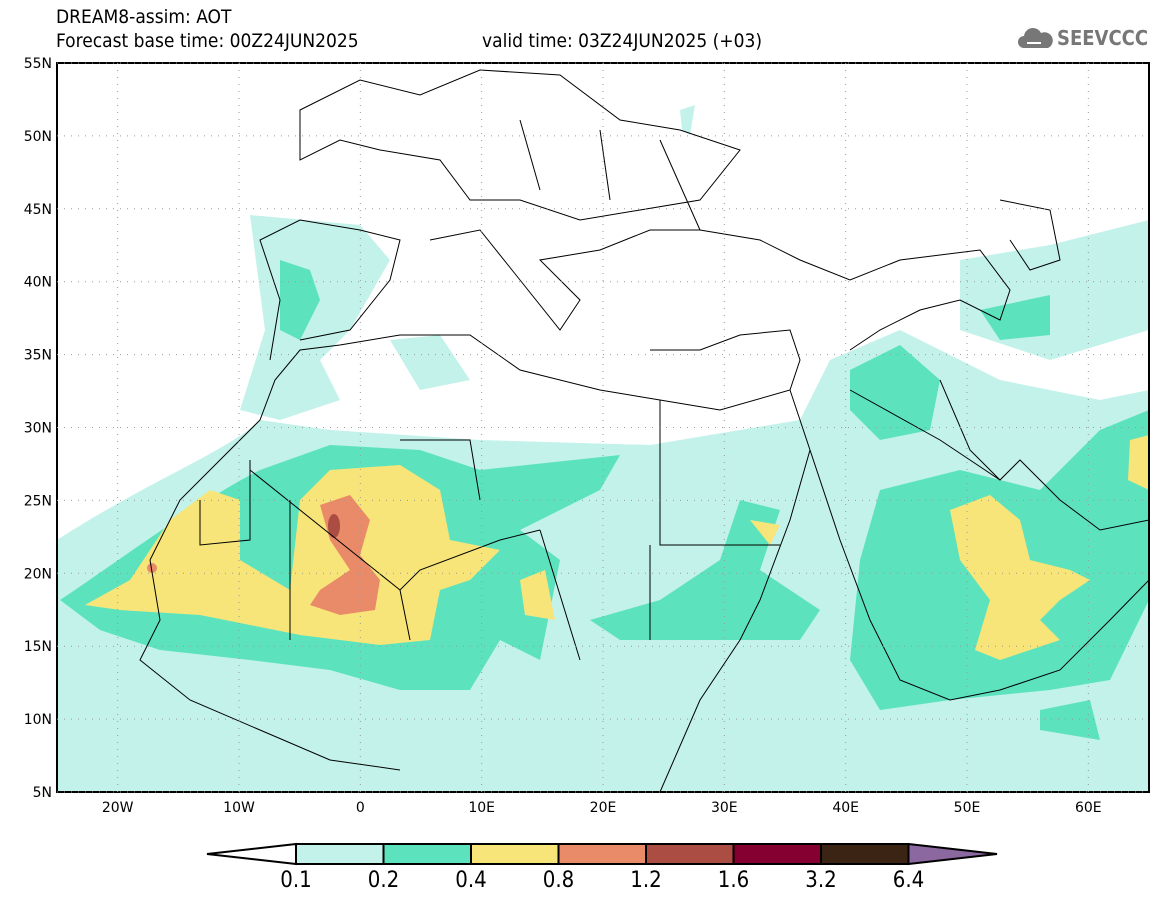 The image size is (1165, 905). What do you see at coordinates (622, 41) in the screenshot?
I see `valid-time: valid time: 03Z24JUN2025 (+03)` at bounding box center [622, 41].